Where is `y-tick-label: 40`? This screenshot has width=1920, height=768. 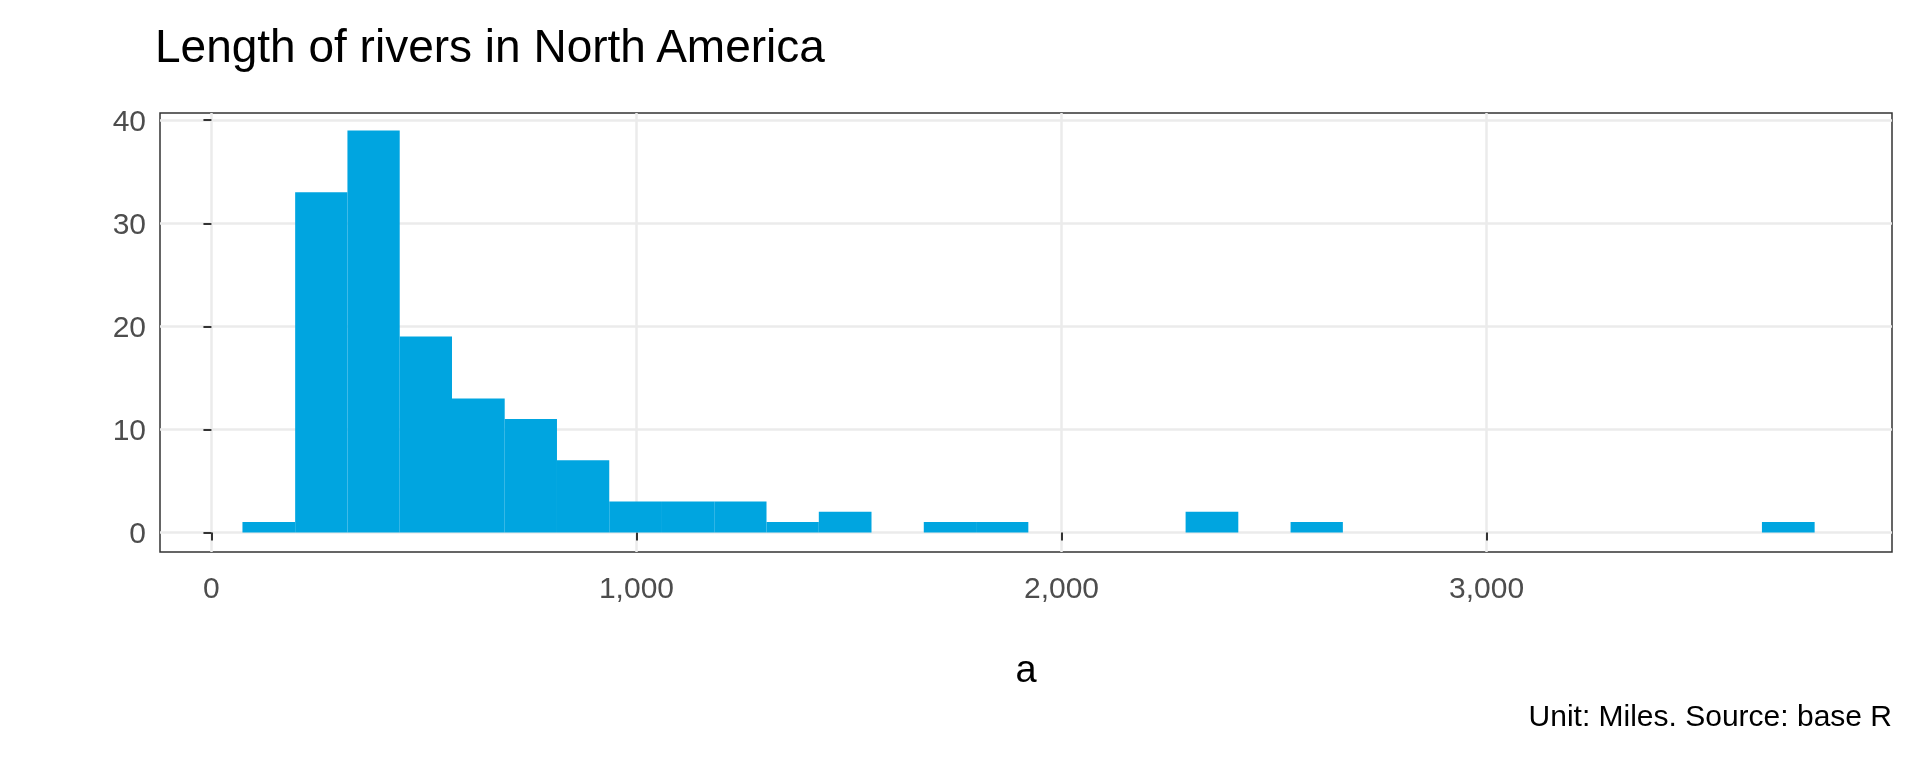
y-tick-label: 40 is located at coordinates (129, 120).